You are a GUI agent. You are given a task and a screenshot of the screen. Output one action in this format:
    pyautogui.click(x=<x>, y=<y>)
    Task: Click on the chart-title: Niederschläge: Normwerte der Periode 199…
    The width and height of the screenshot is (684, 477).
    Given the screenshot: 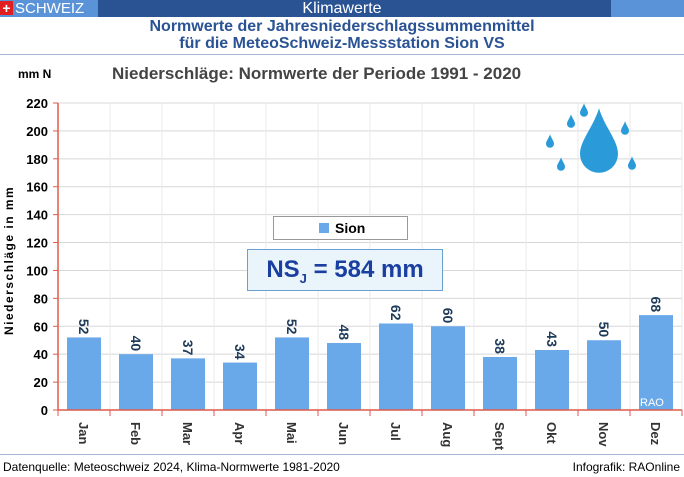 What is the action you would take?
    pyautogui.click(x=317, y=73)
    